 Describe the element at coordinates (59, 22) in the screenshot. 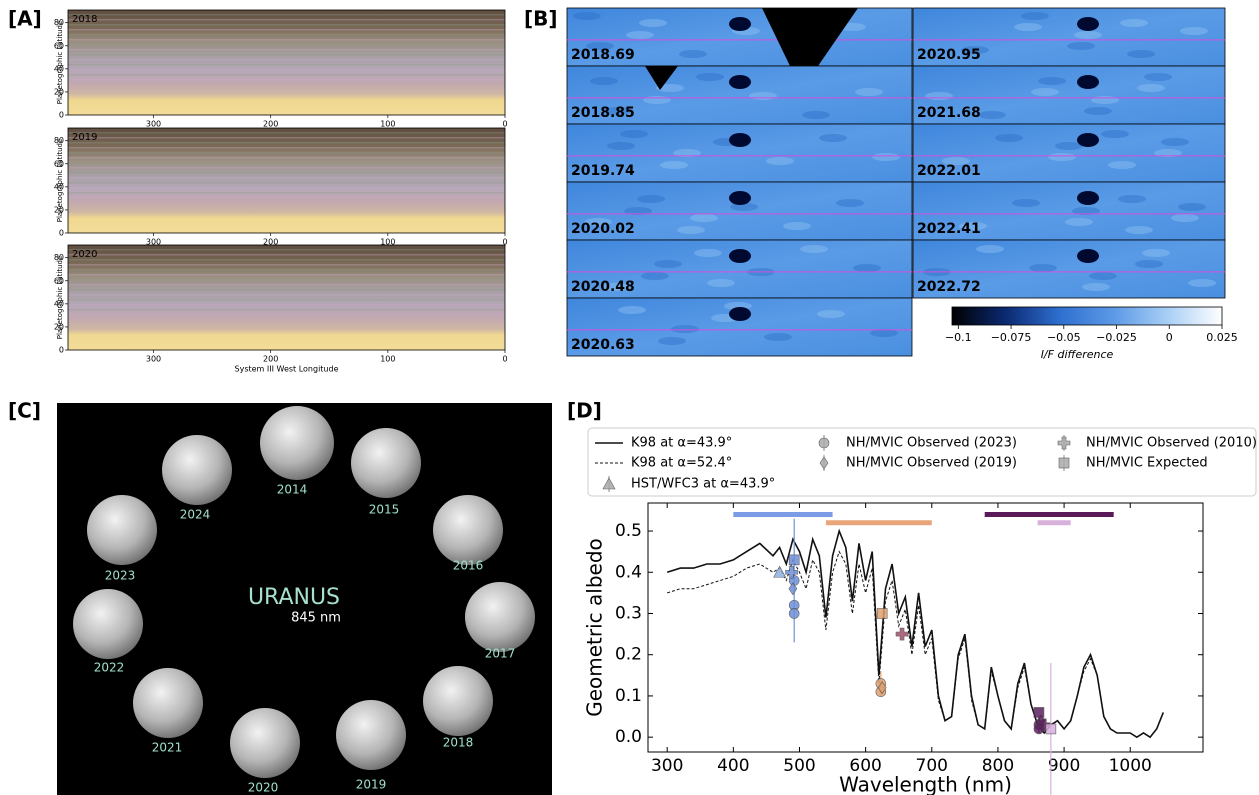

I see `y-tick-label: 80` at that location.